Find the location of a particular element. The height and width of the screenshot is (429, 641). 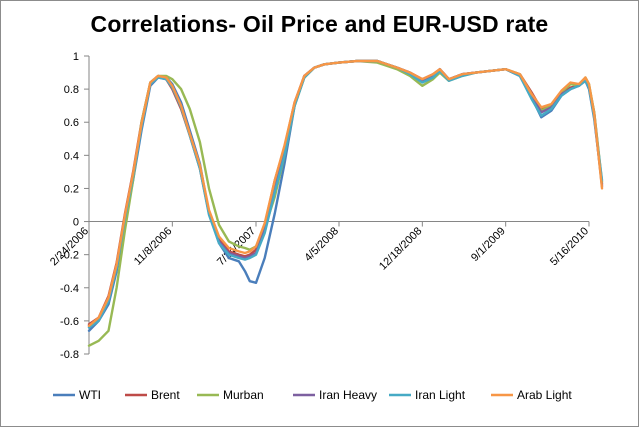

y-tick-label: 0.2 is located at coordinates (71, 189).